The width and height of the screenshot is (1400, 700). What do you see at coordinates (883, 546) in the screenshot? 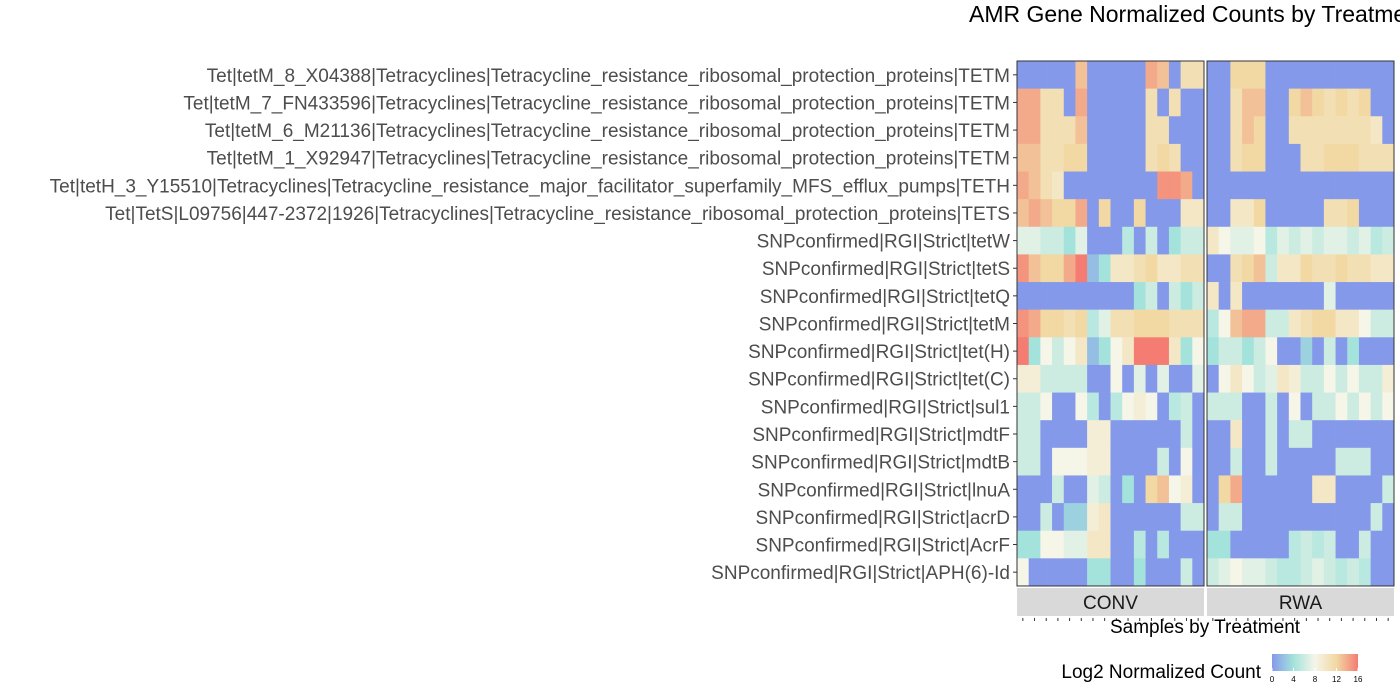
I see `row-label: SNPconfirmed|RGI|Strict|AcrF` at bounding box center [883, 546].